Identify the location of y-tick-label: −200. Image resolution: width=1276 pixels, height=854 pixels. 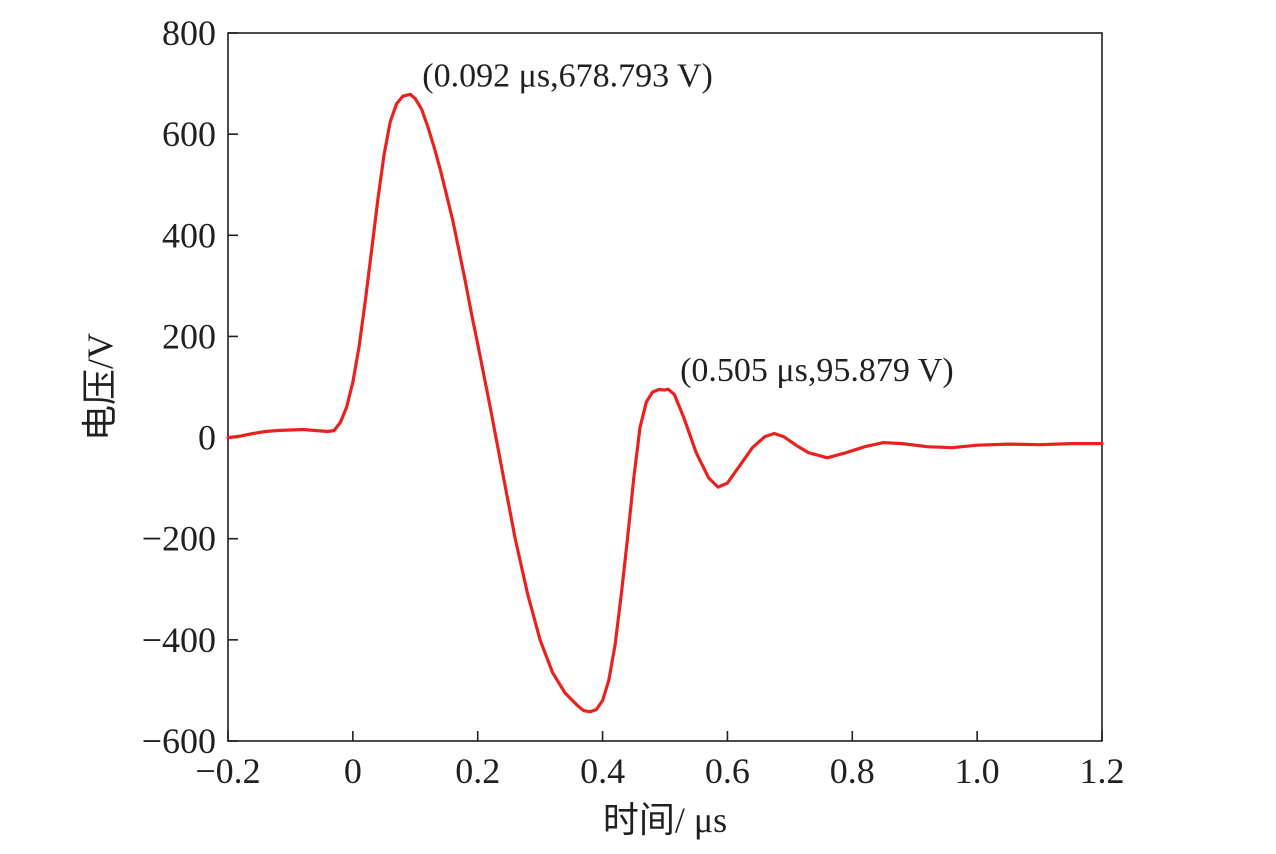
(179, 539).